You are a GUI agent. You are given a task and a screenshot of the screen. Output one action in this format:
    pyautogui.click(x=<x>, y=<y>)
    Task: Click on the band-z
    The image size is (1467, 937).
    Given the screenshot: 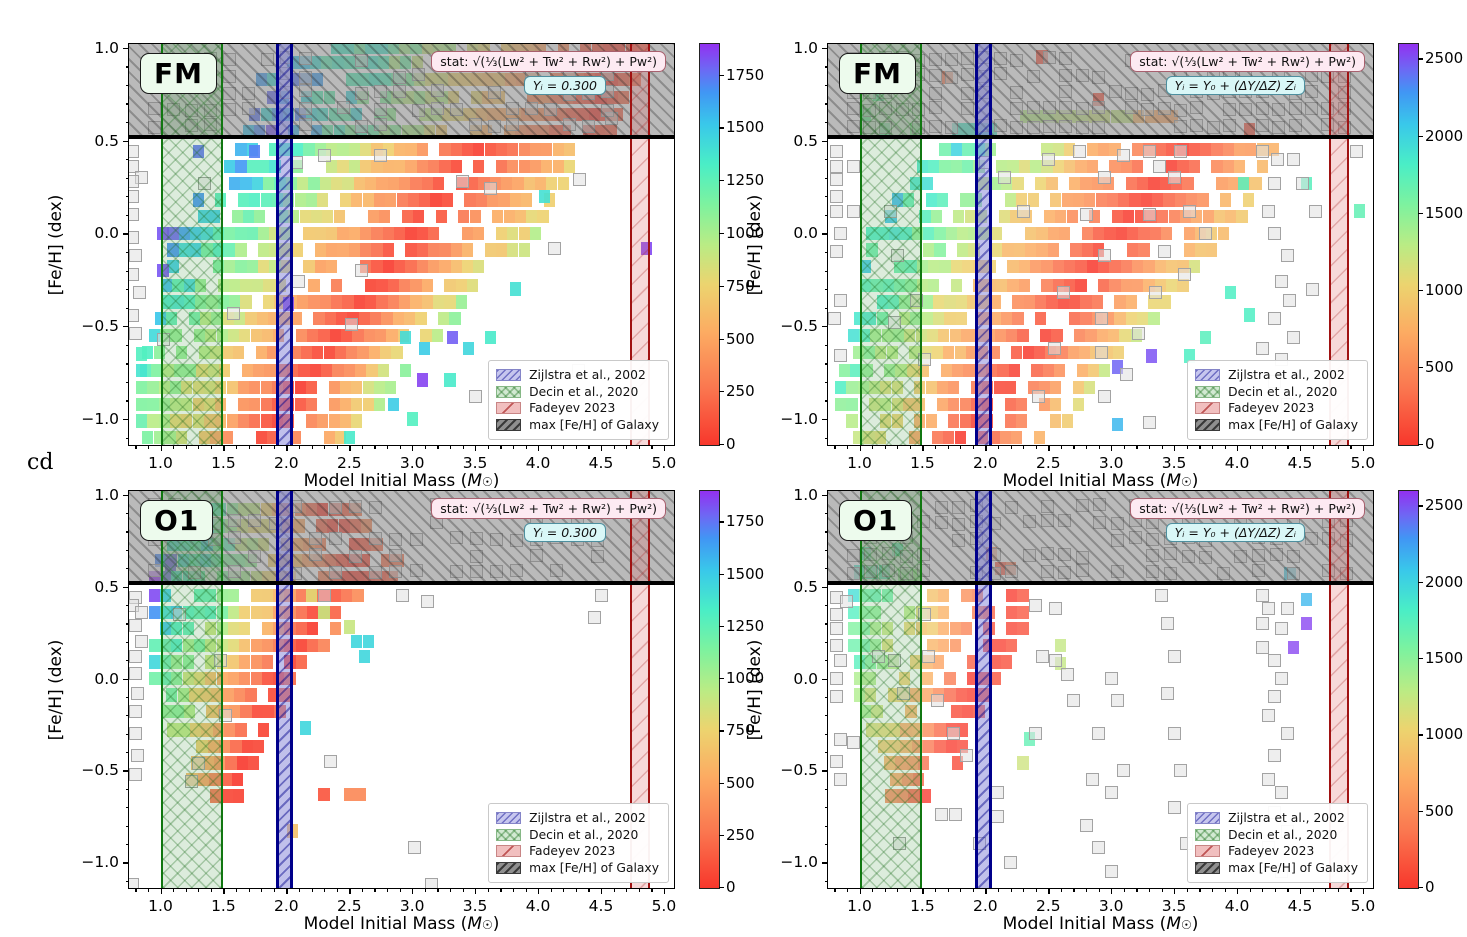 What is the action you would take?
    pyautogui.click(x=284, y=244)
    